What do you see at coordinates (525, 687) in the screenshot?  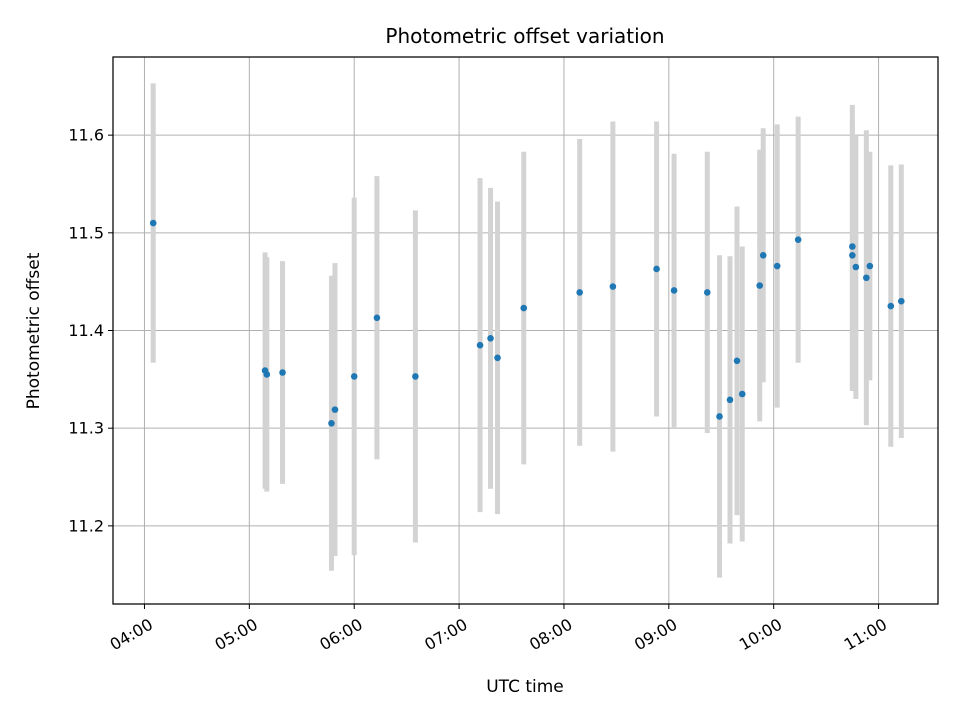 I see `x-axis-title: UTC time` at bounding box center [525, 687].